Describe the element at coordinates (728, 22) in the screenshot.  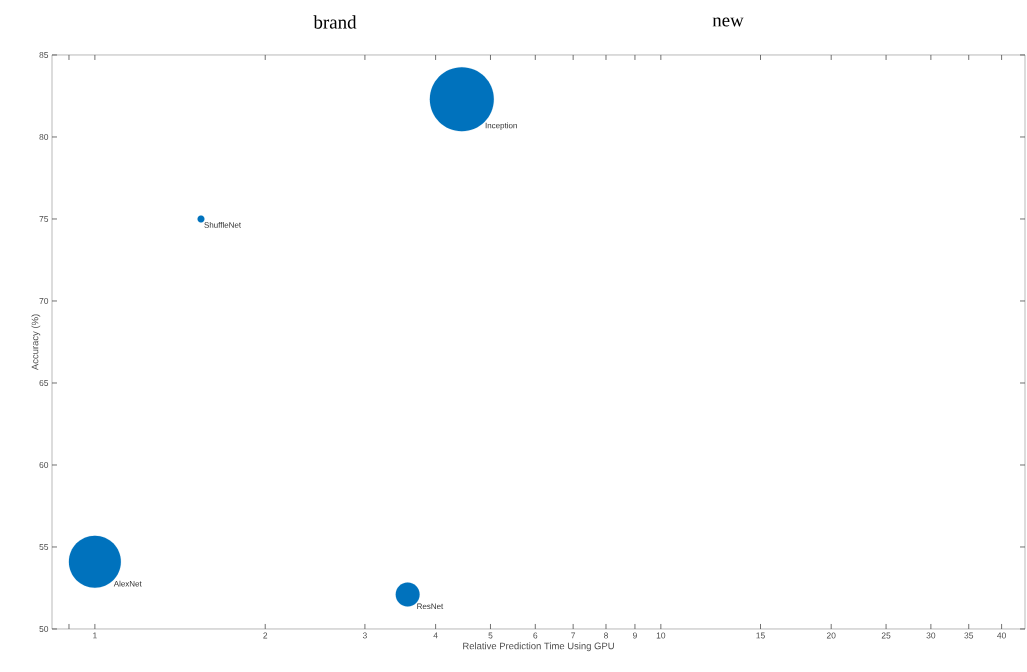
I see `text: new` at that location.